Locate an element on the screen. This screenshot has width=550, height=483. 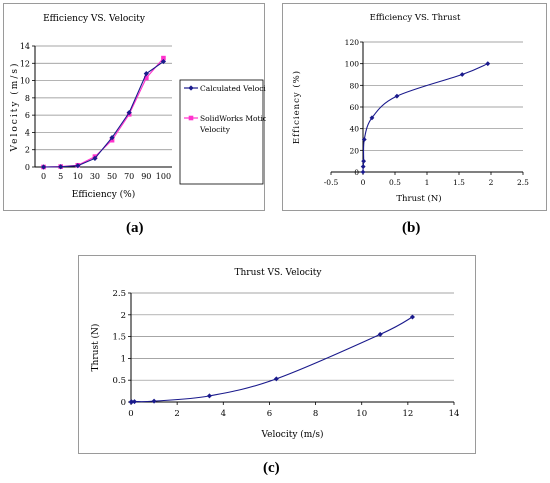
chart-a-ytick-label: 10 is located at coordinates (25, 81).